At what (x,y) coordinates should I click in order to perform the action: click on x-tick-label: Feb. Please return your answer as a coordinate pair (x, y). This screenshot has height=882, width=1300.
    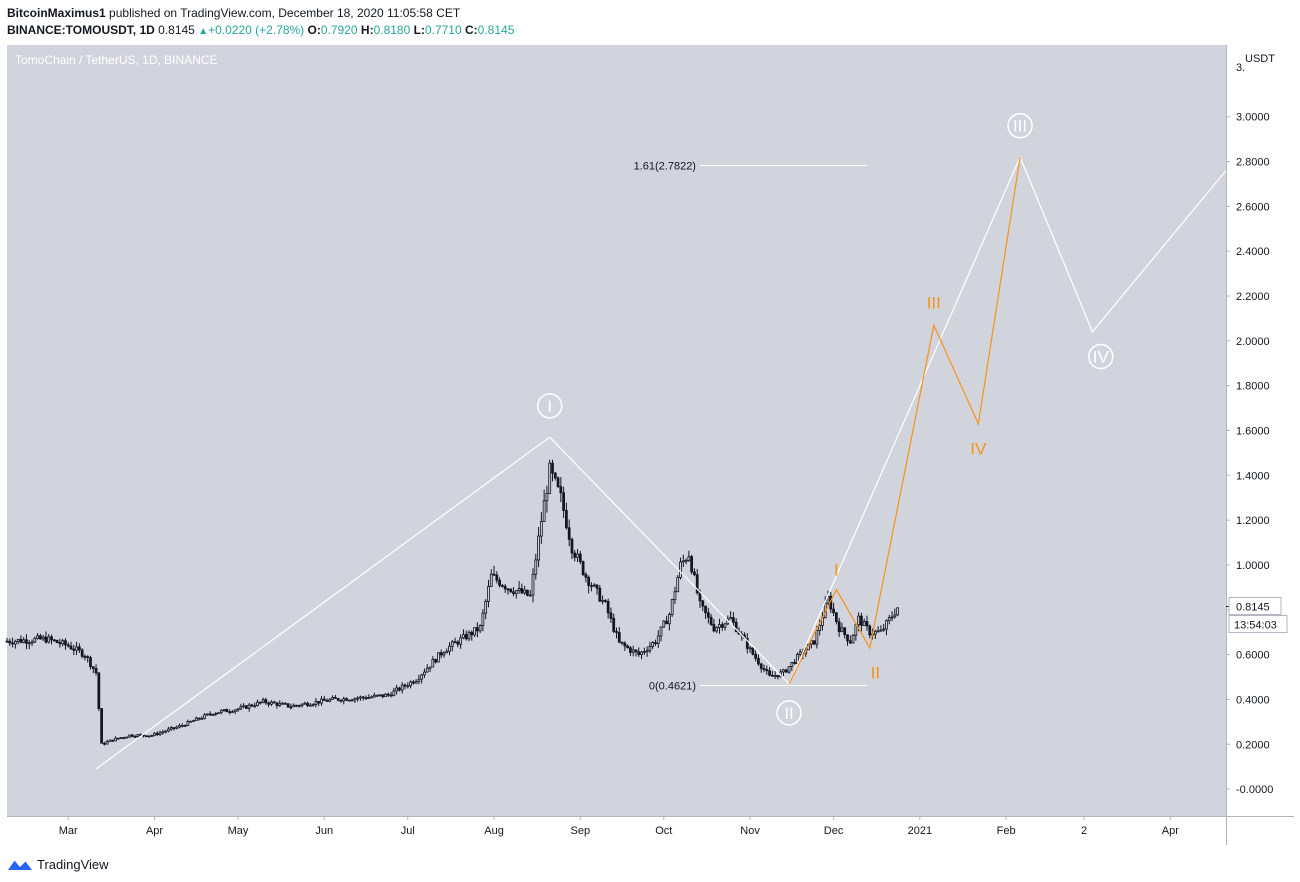
    Looking at the image, I should click on (1006, 831).